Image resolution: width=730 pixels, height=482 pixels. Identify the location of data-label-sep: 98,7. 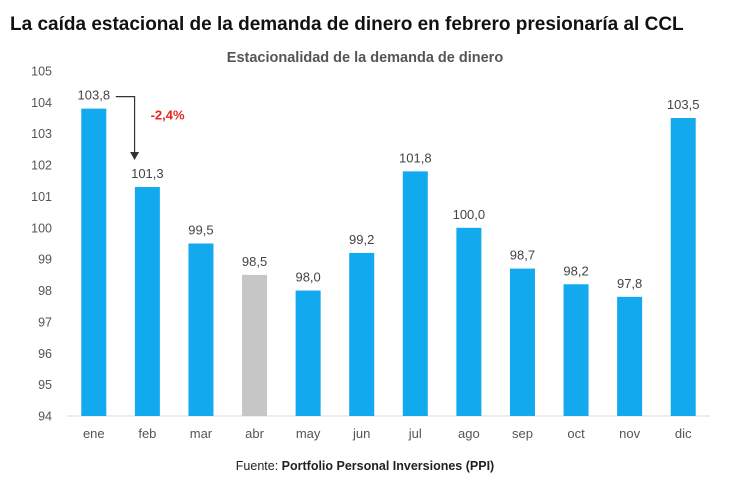
(522, 255).